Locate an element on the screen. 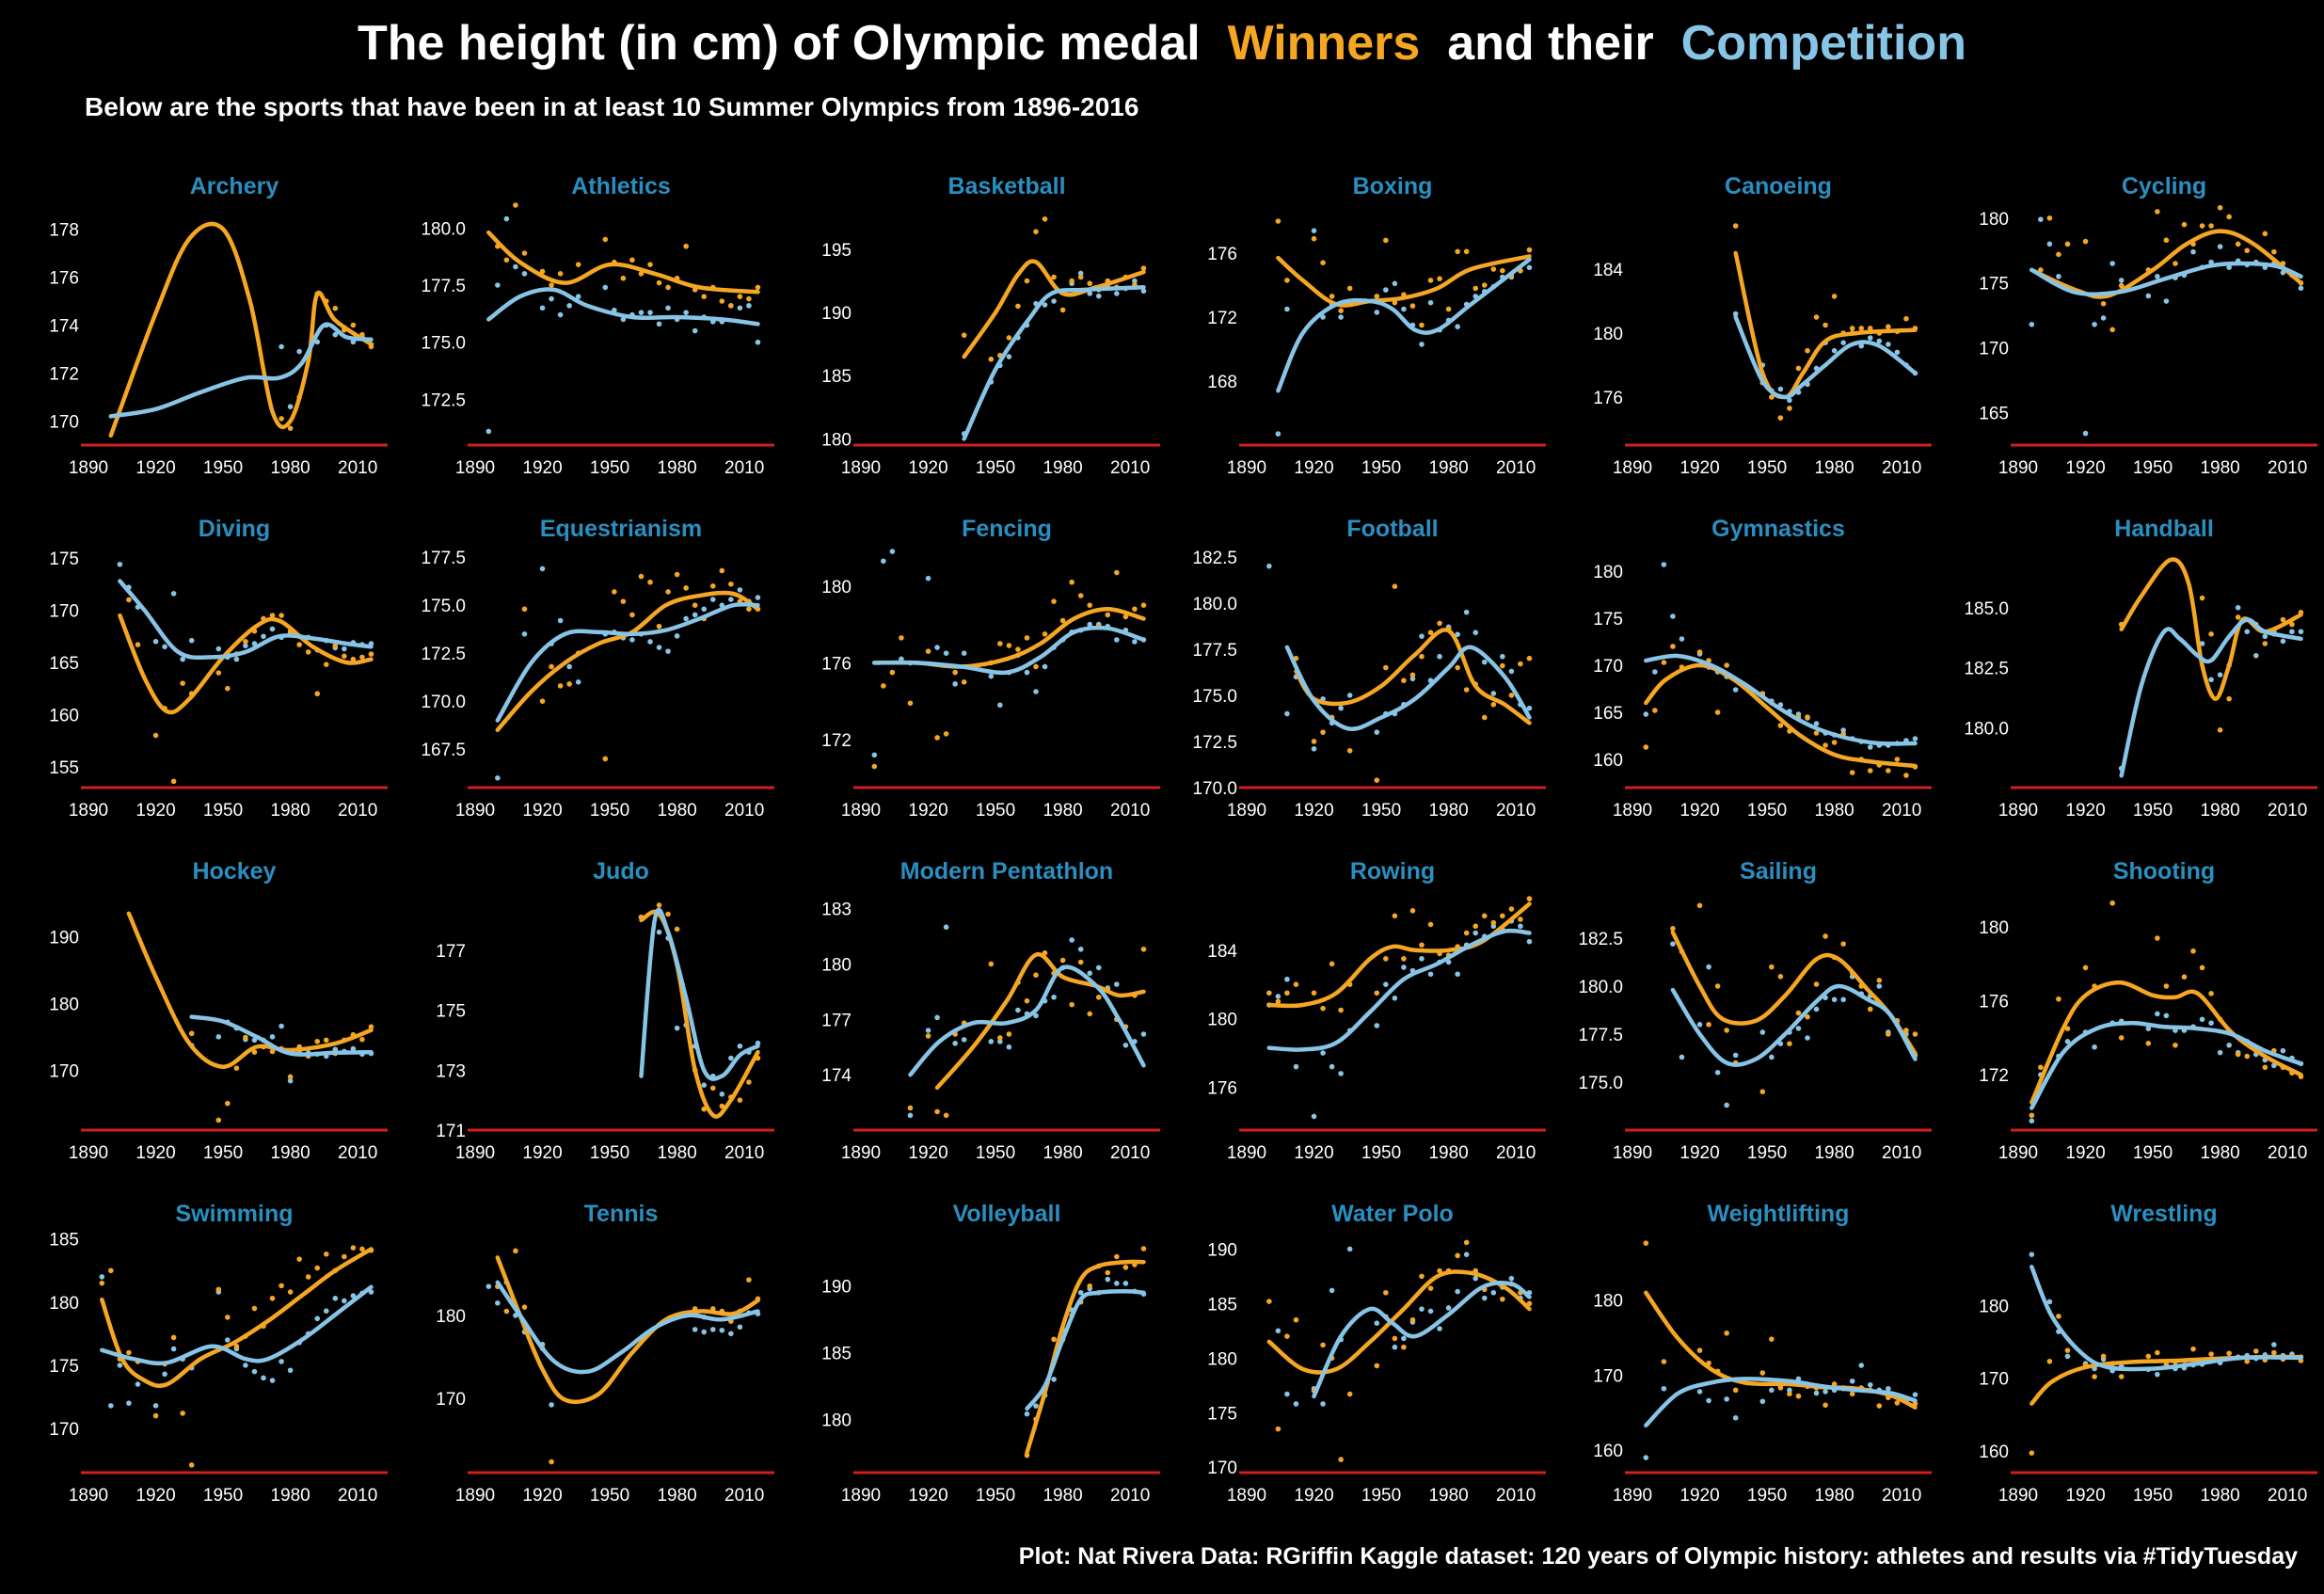  panel-title: Football is located at coordinates (1392, 529).